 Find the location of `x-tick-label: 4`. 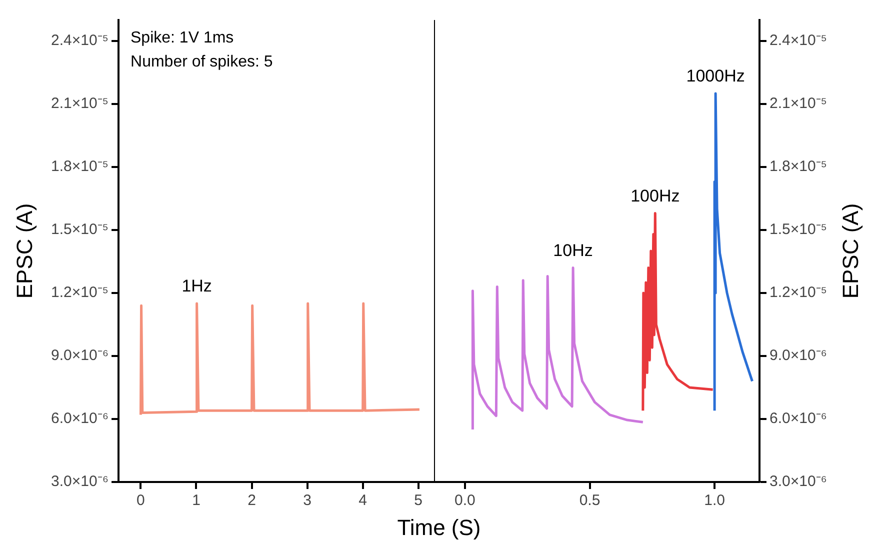

x-tick-label: 4 is located at coordinates (362, 501).